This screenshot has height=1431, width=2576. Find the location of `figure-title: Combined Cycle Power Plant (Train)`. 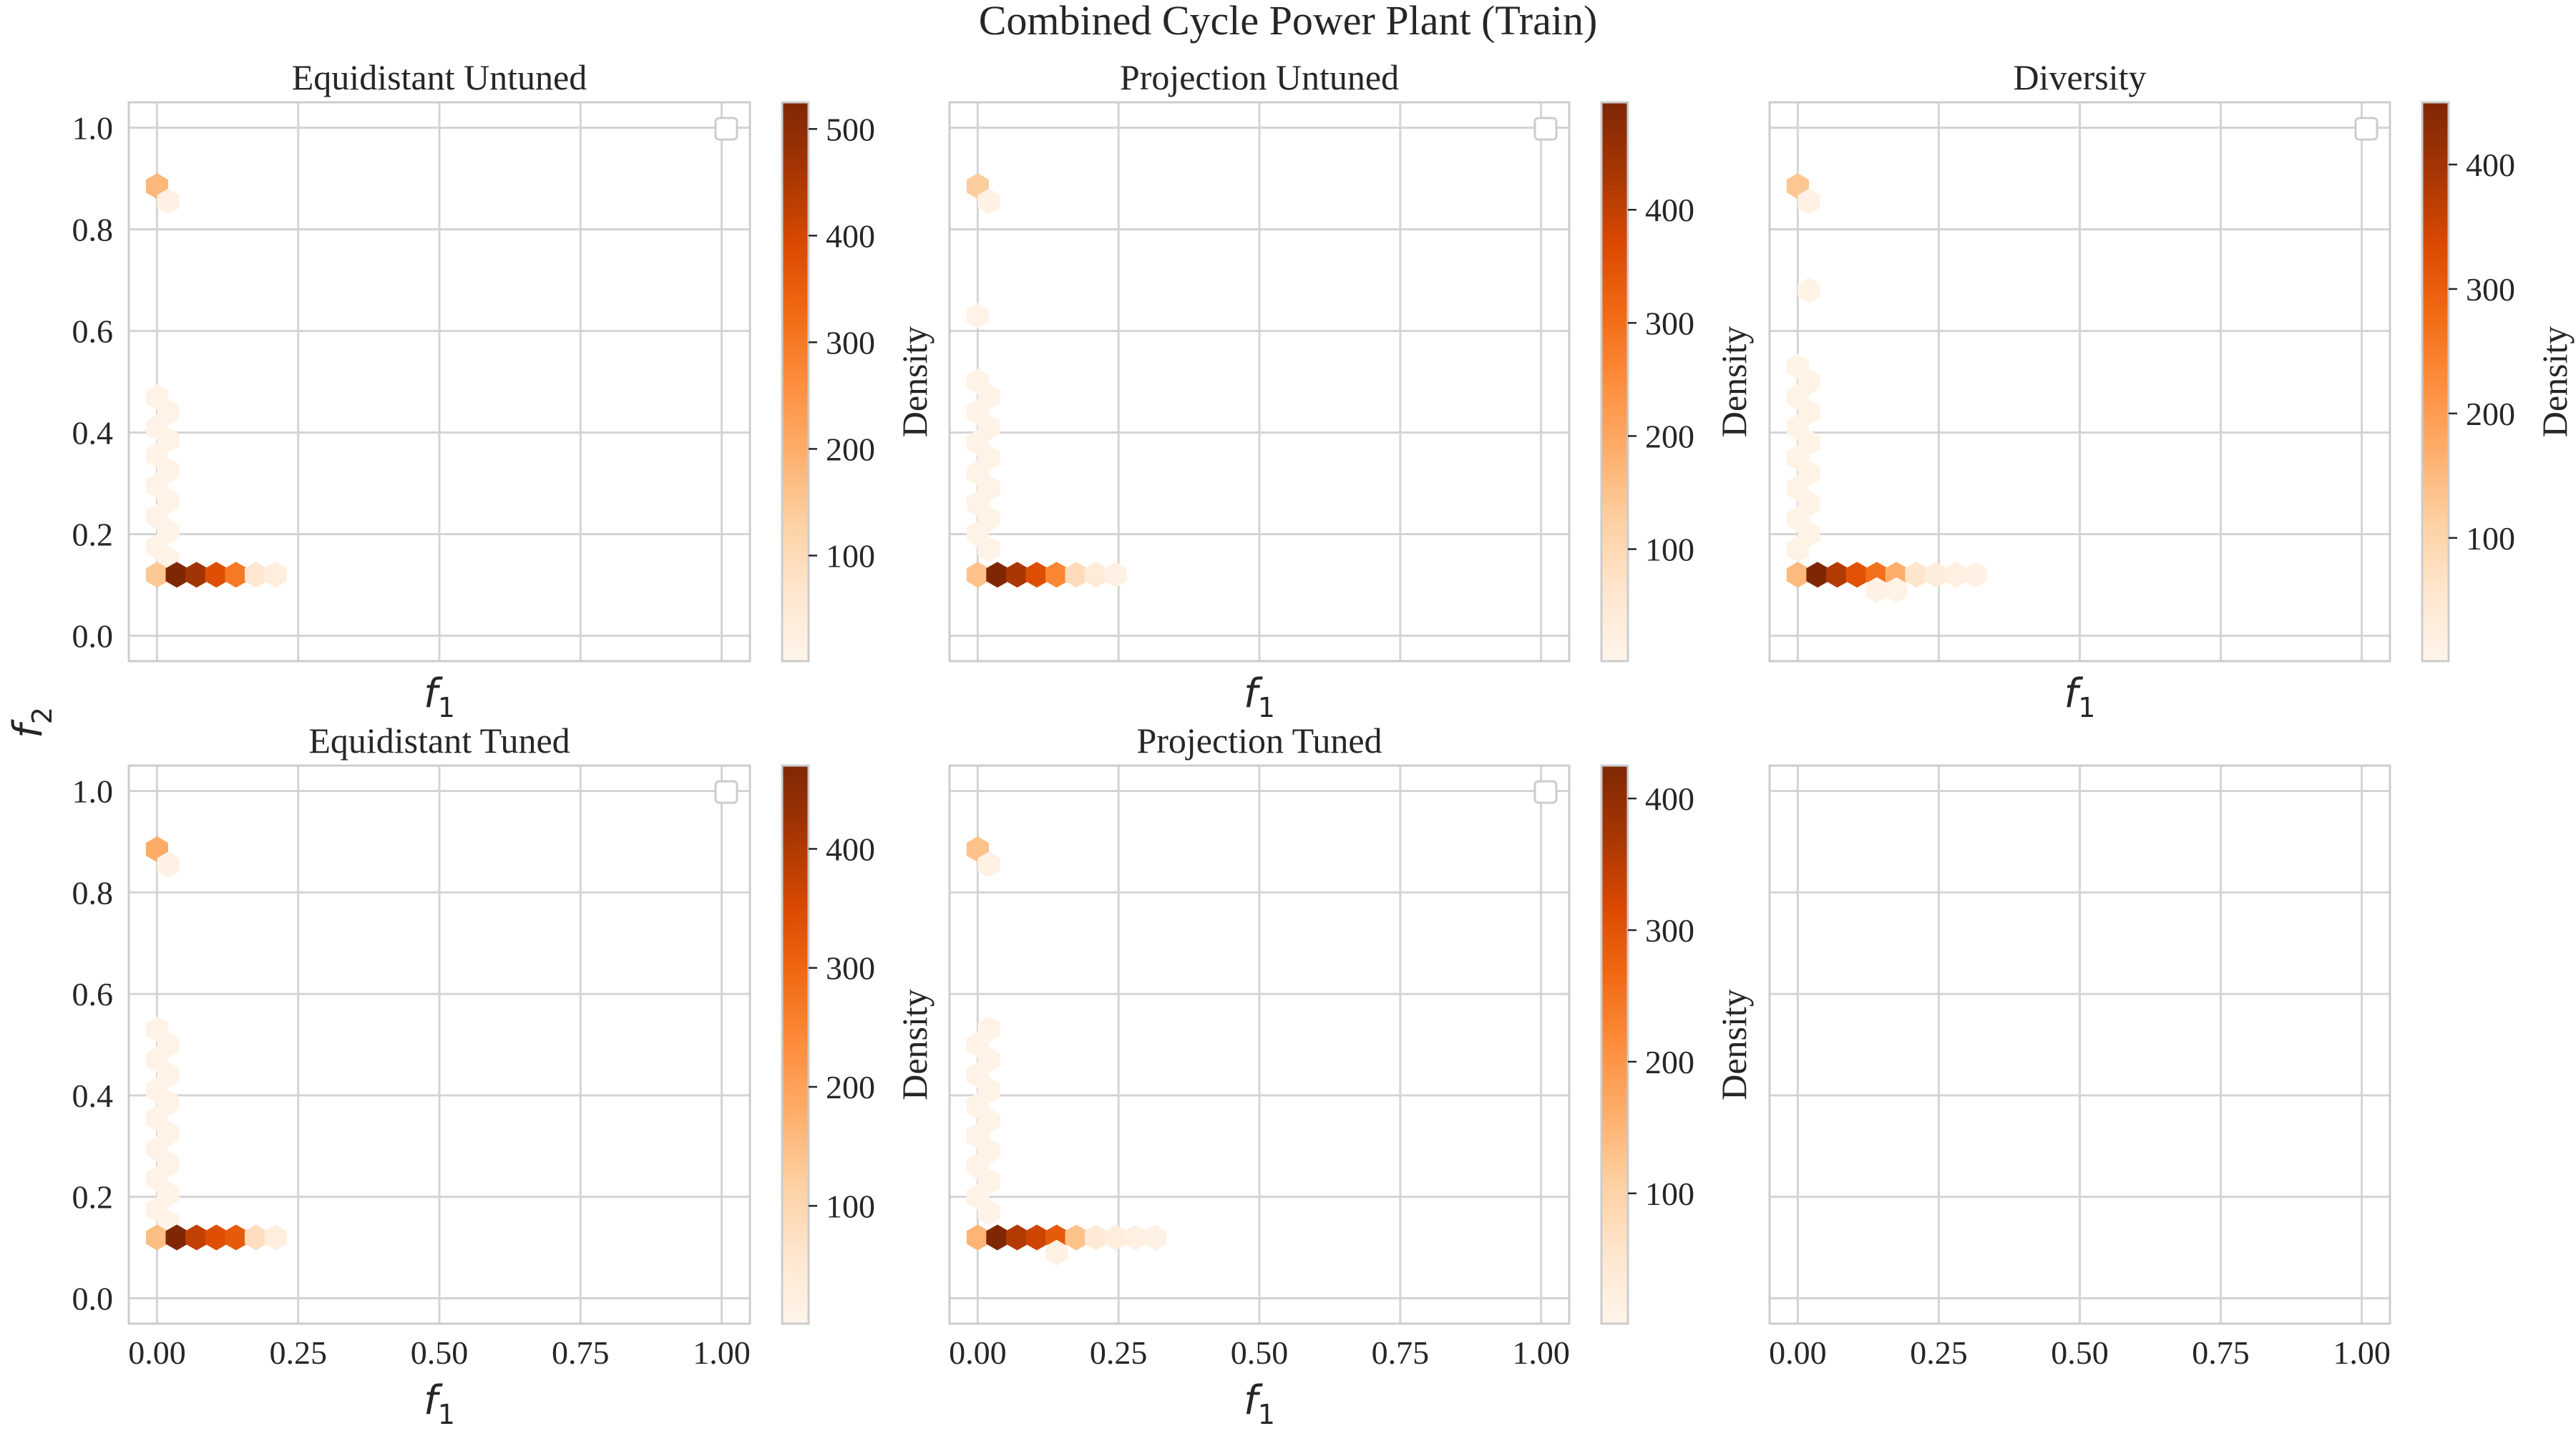

figure-title: Combined Cycle Power Plant (Train) is located at coordinates (1288, 22).